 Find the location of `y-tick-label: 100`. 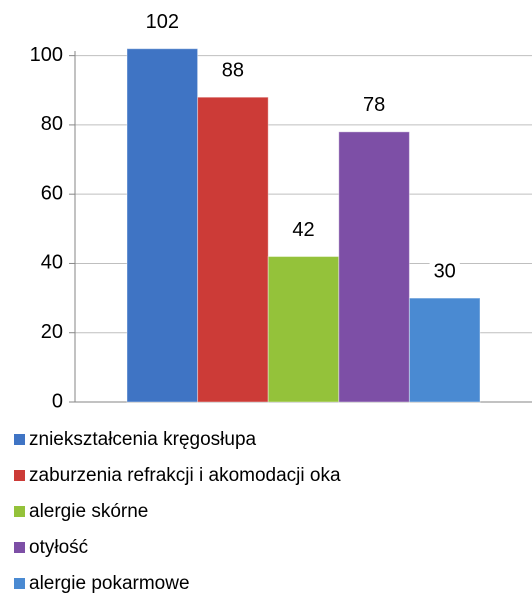

y-tick-label: 100 is located at coordinates (46, 55).